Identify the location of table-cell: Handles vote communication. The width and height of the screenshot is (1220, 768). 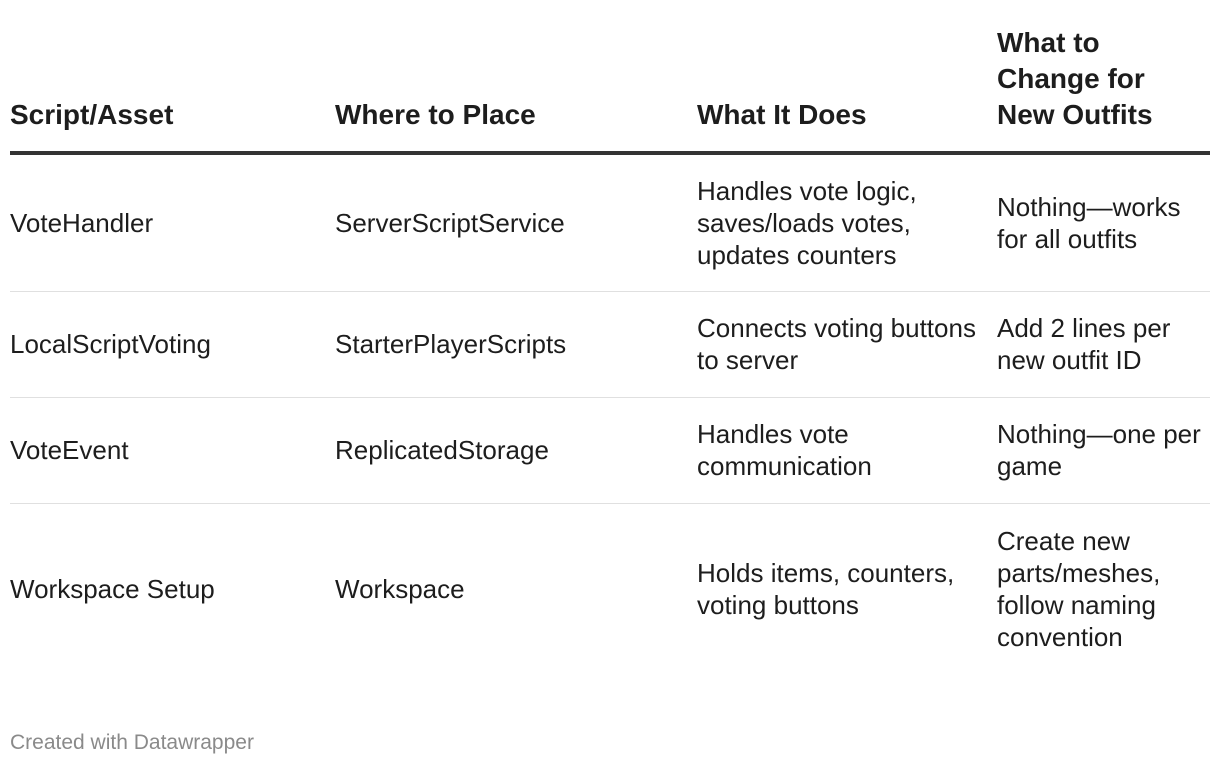
(847, 450).